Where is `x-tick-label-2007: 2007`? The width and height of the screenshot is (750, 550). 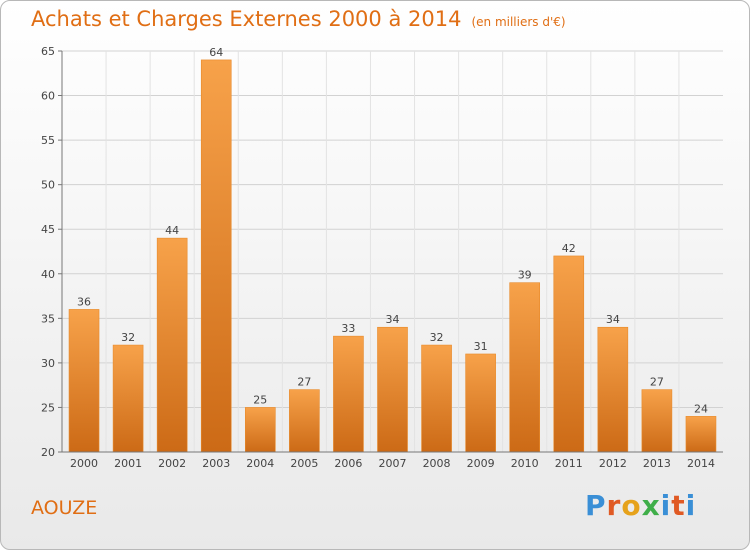 x-tick-label-2007: 2007 is located at coordinates (393, 463).